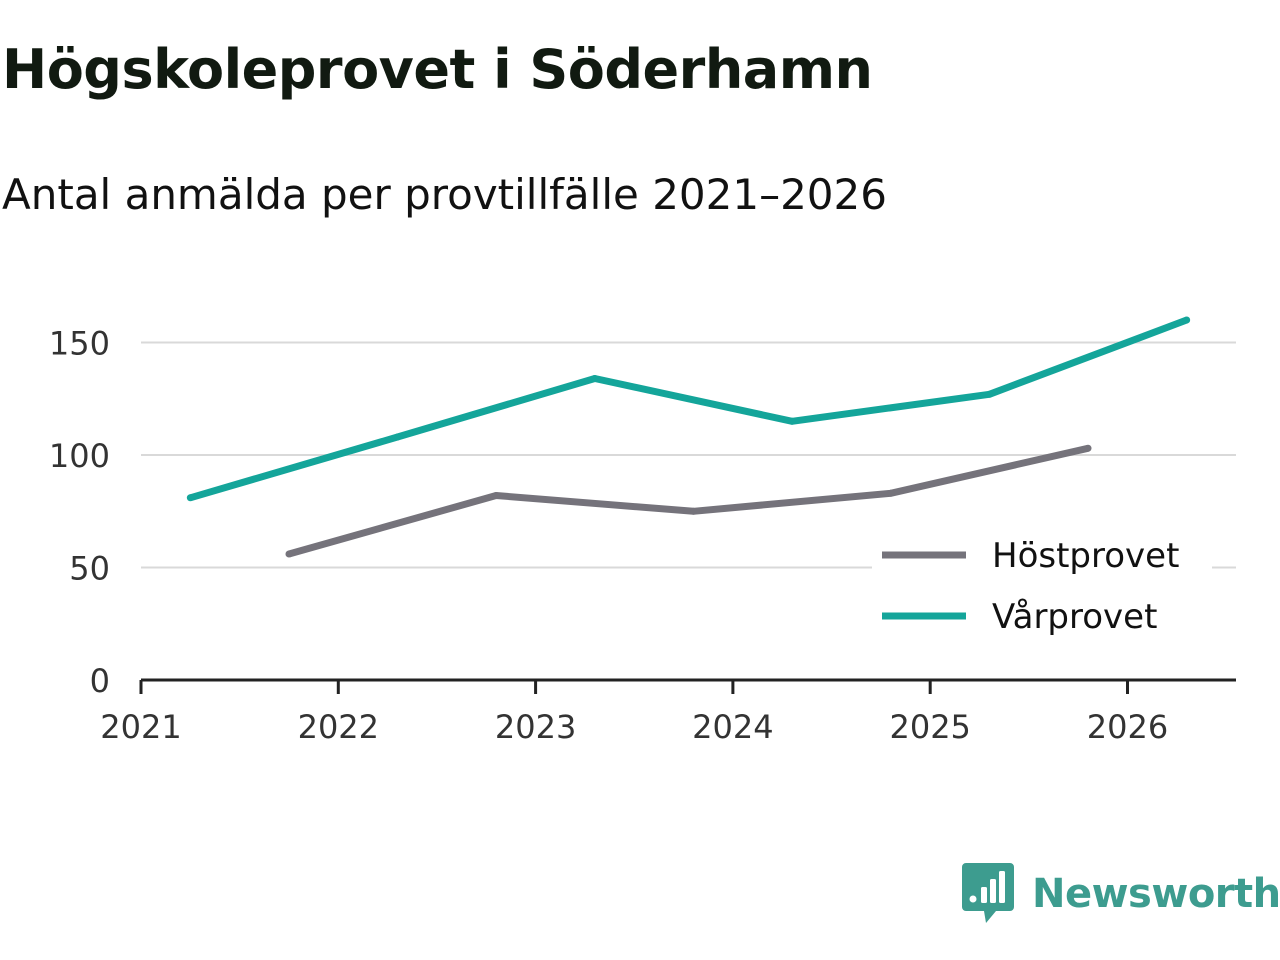 The width and height of the screenshot is (1280, 960). I want to click on y-tick-label: 100, so click(79, 456).